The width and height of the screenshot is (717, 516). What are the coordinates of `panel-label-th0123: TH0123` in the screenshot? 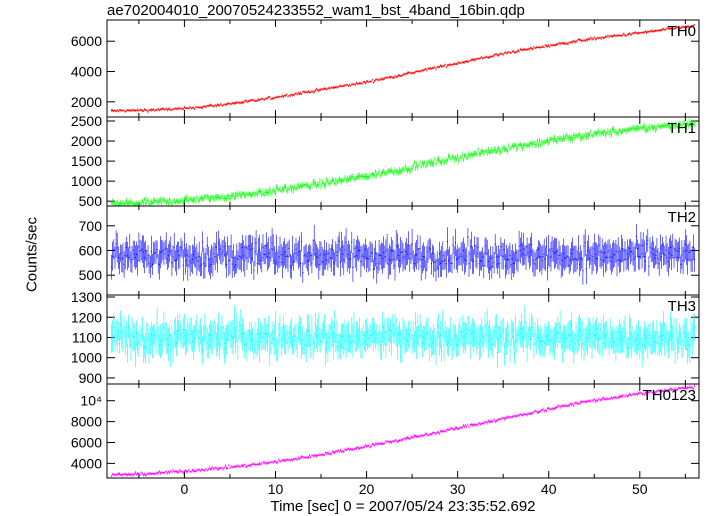 It's located at (669, 395).